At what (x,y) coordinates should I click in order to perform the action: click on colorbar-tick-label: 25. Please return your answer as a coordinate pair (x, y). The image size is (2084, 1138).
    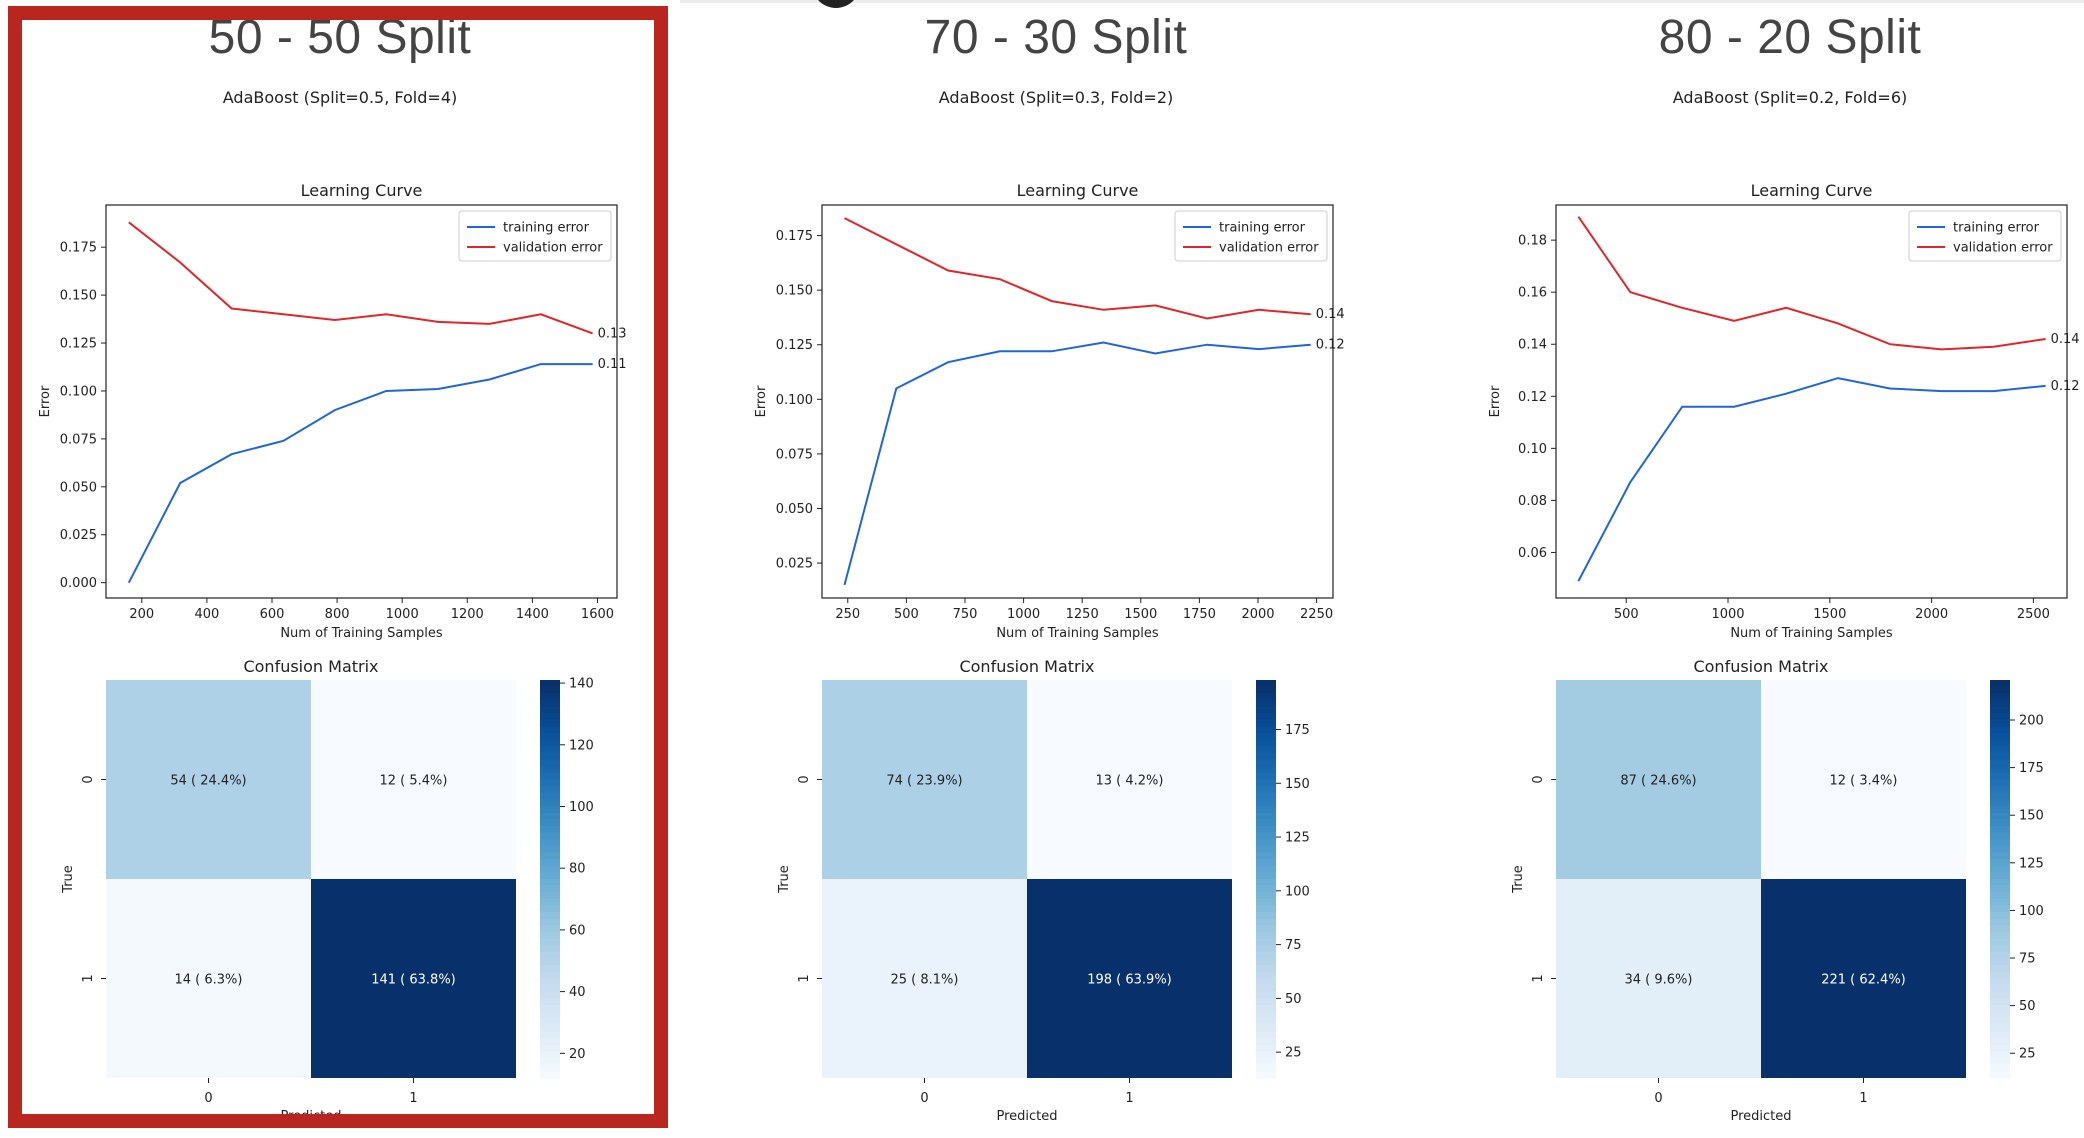
    Looking at the image, I should click on (2027, 1054).